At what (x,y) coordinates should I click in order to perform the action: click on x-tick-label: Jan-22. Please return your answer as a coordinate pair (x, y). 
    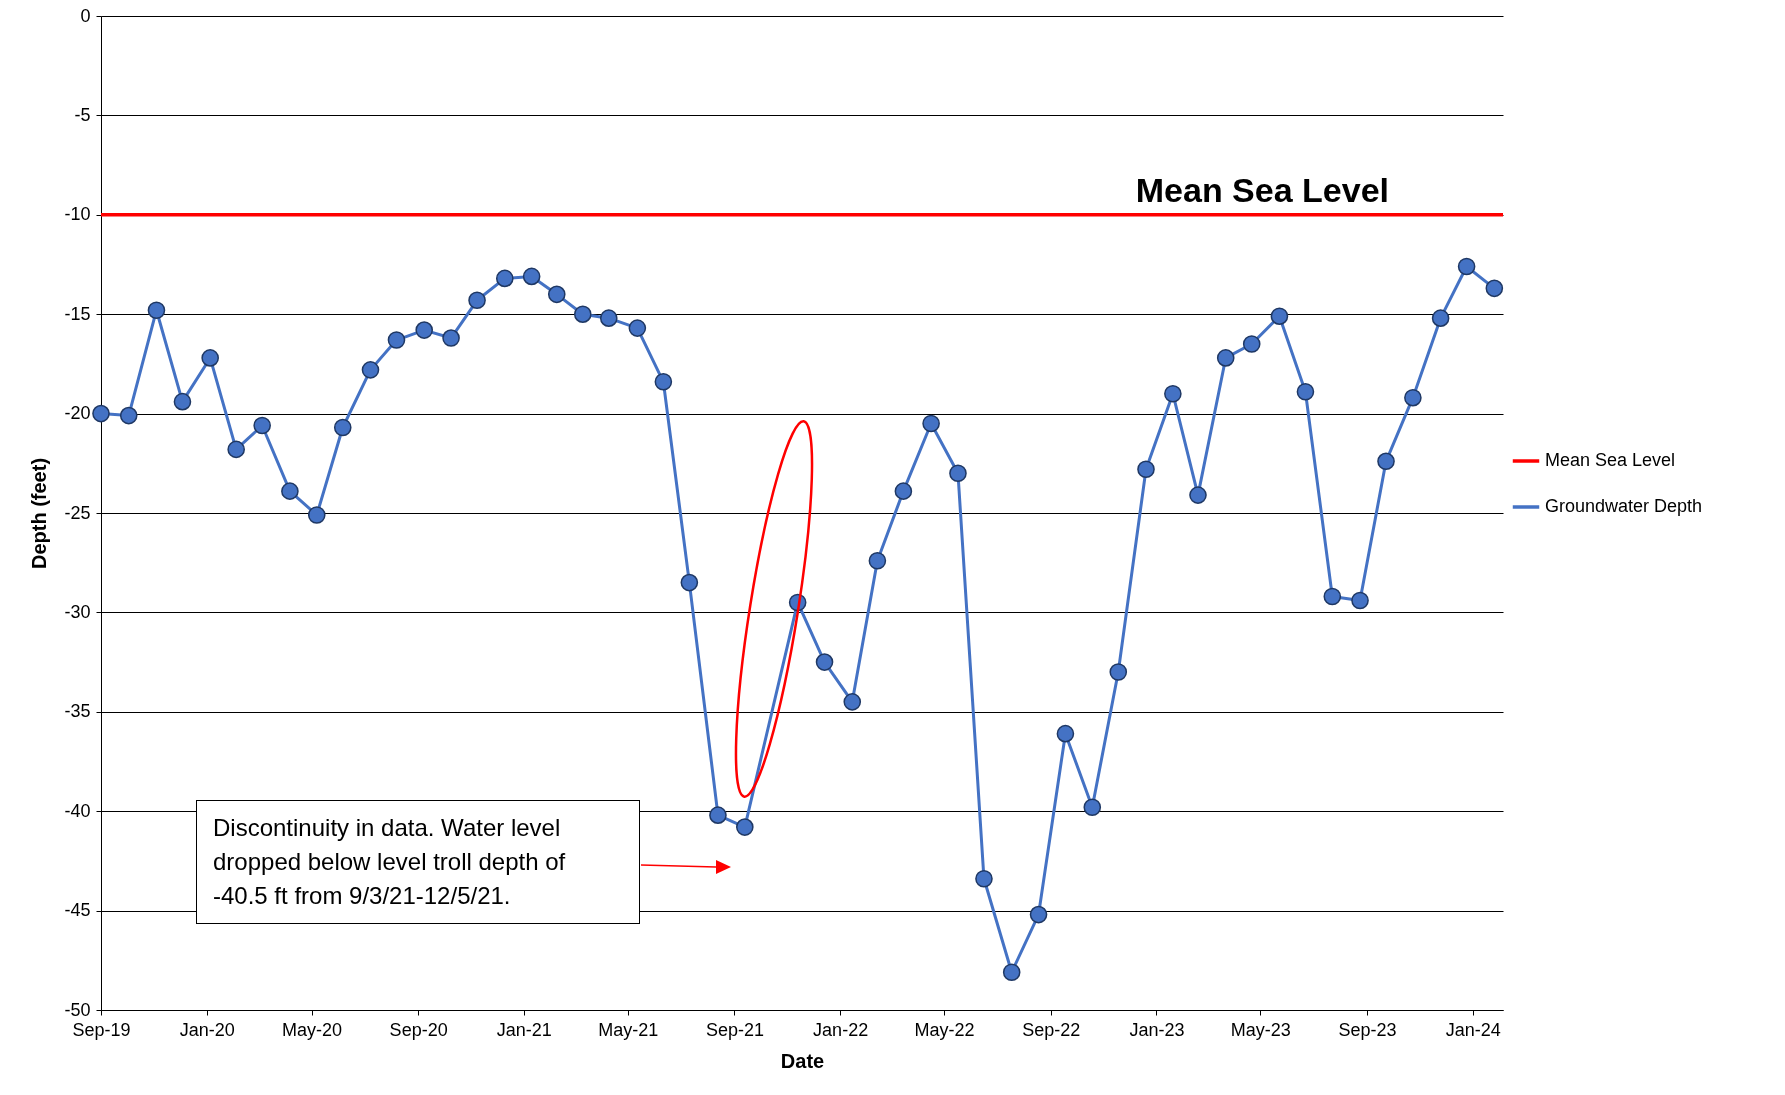
    Looking at the image, I should click on (841, 1029).